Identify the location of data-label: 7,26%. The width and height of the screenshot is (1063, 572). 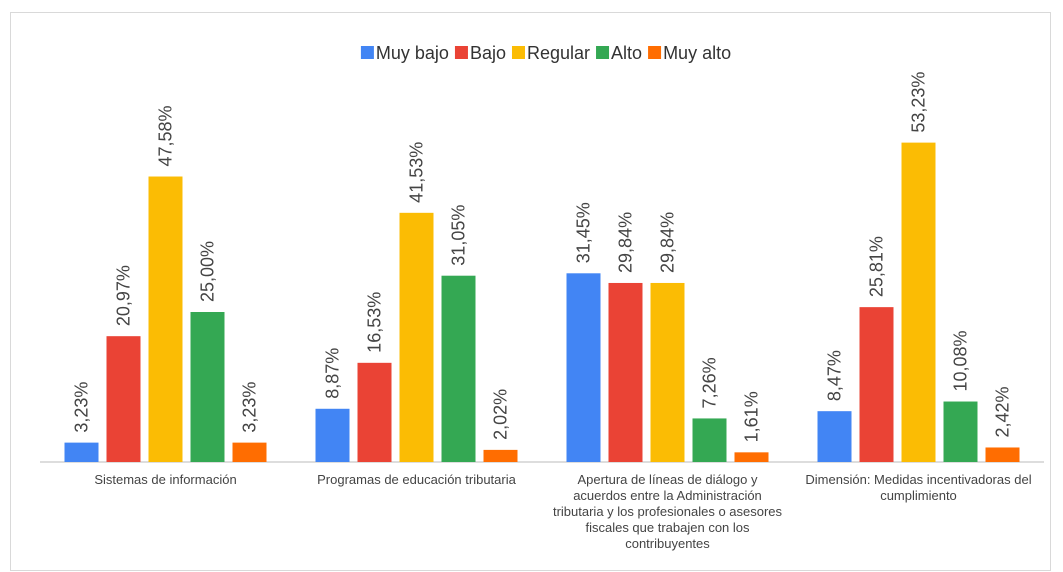
(710, 382).